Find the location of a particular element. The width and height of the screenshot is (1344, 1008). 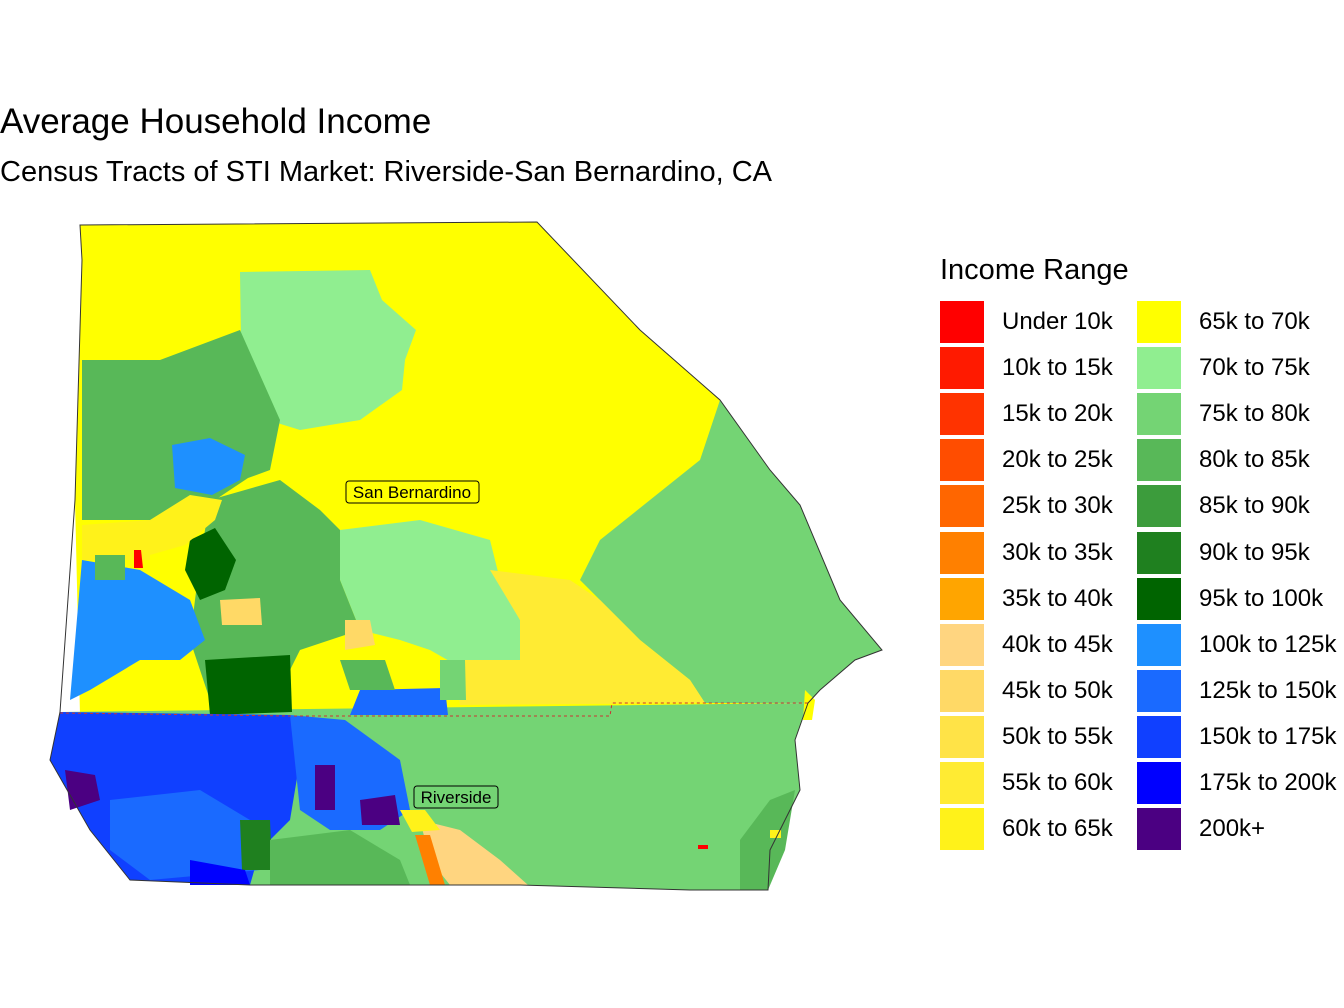

svg-text: Riverside is located at coordinates (456, 797).